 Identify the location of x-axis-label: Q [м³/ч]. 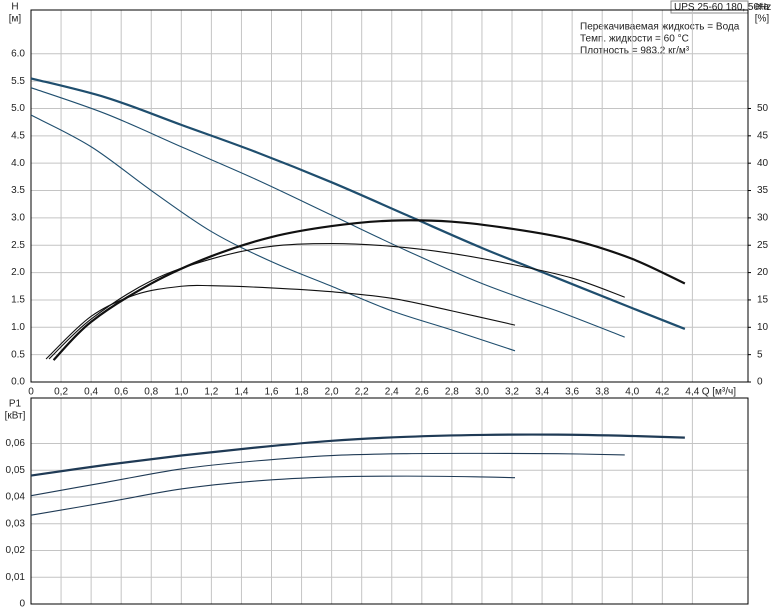
(719, 392).